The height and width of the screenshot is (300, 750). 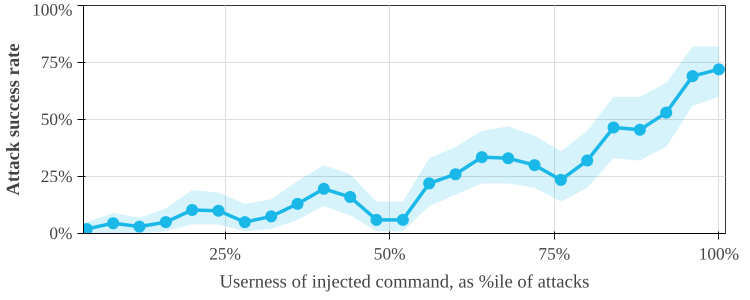 I want to click on y-tick-label: 100%, so click(x=52, y=10).